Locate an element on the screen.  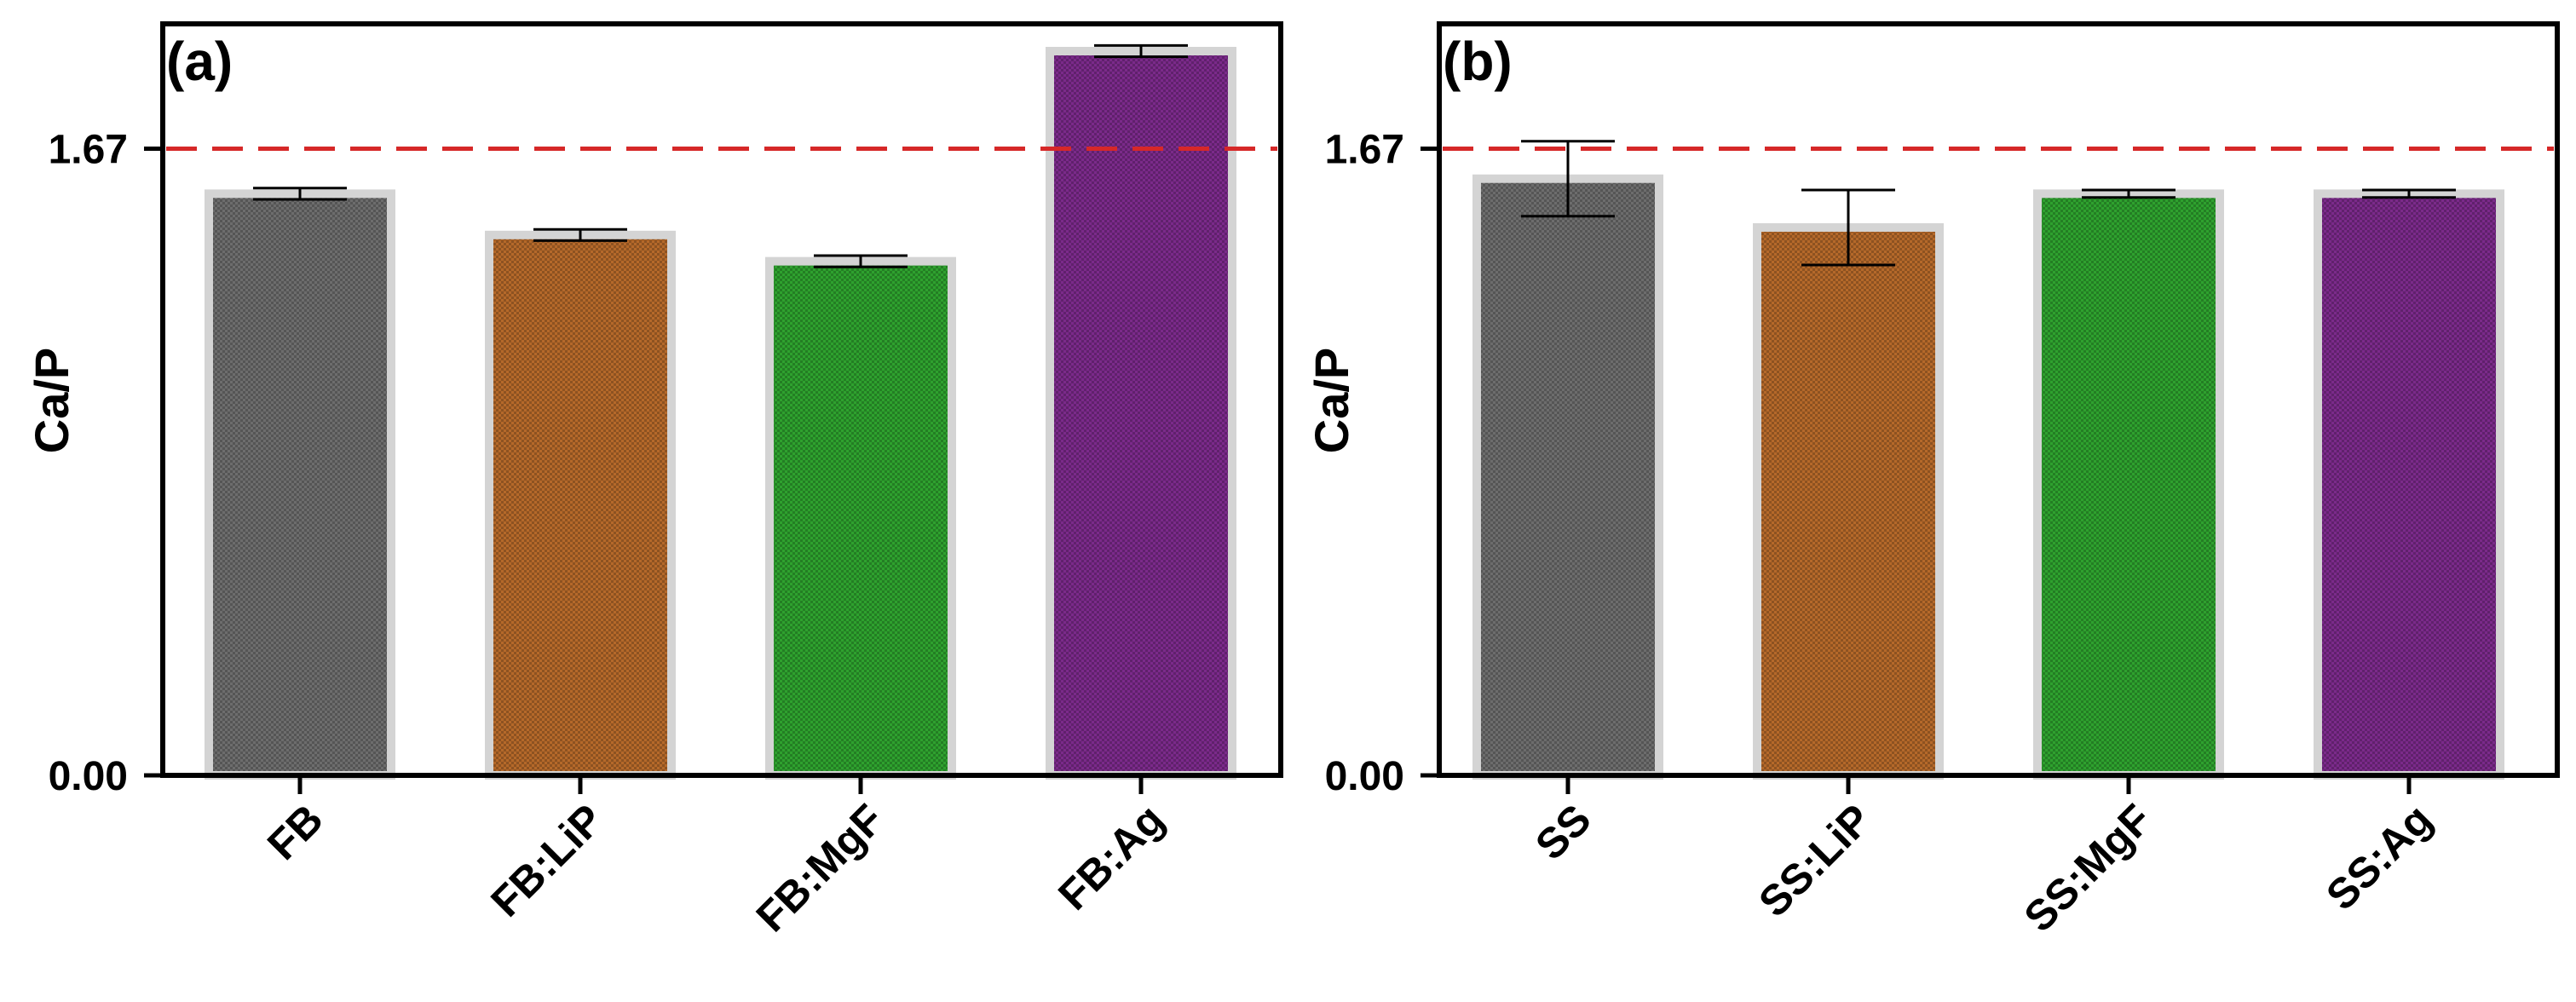
panel-label: (b) is located at coordinates (1478, 61).